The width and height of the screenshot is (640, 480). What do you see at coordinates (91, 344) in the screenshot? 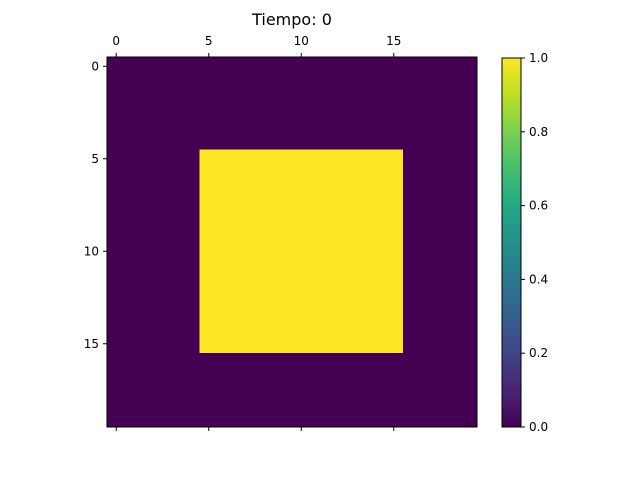
I see `y-tick-label: 15` at bounding box center [91, 344].